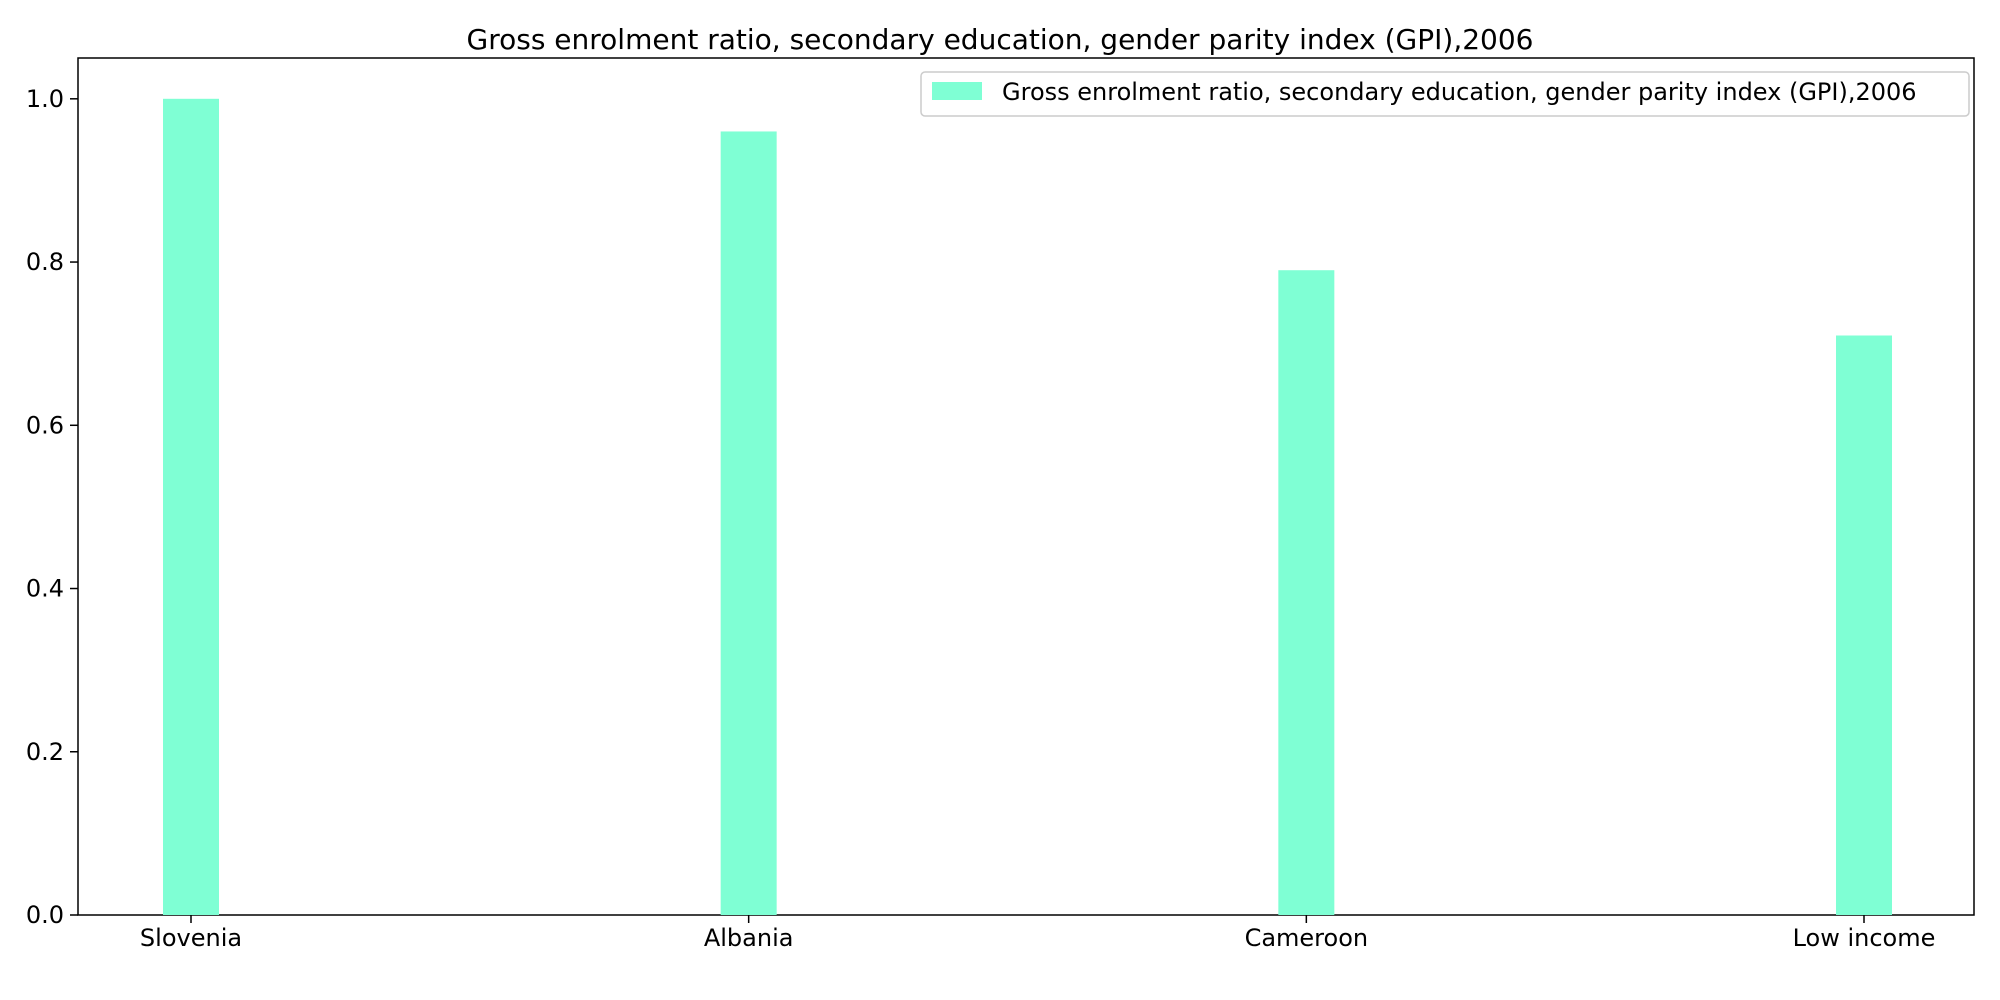  What do you see at coordinates (1864, 938) in the screenshot?
I see `x-tick-label: Low income` at bounding box center [1864, 938].